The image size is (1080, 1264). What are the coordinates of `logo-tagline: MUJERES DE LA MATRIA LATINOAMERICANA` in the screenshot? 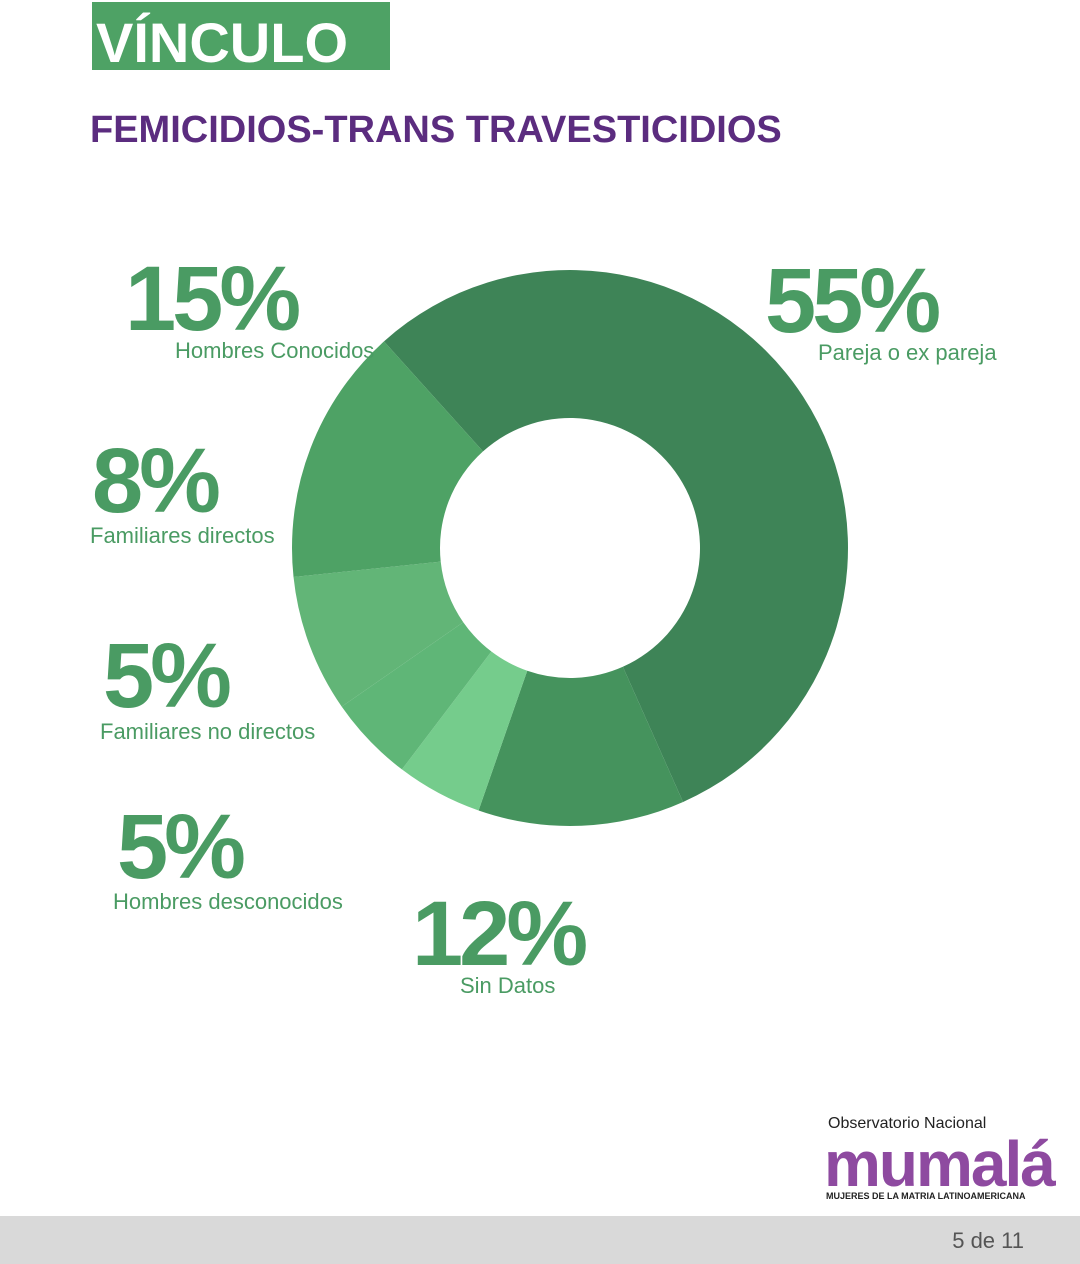 It's located at (926, 1196).